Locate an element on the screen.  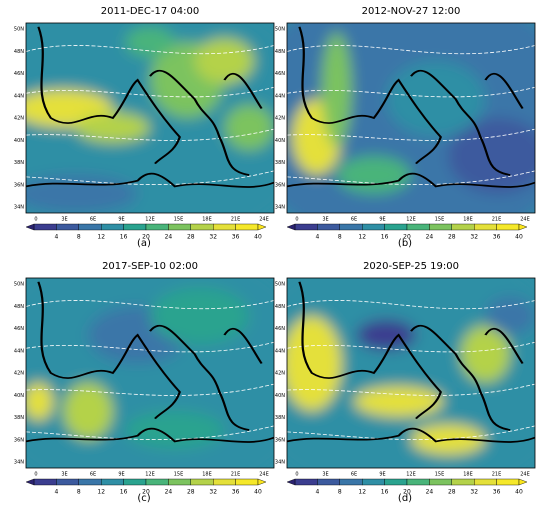
colorbar-tick-label: 20 is located at coordinates (407, 492).